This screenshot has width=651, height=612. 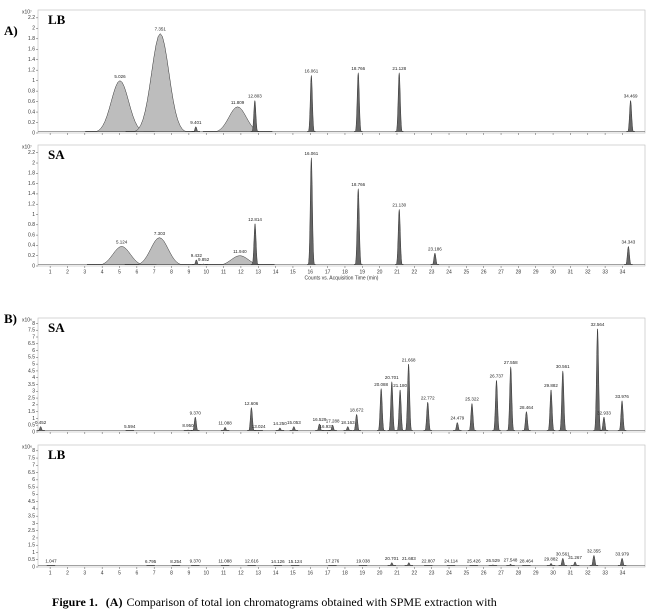 What do you see at coordinates (474, 560) in the screenshot?
I see `peak-label: 25.426` at bounding box center [474, 560].